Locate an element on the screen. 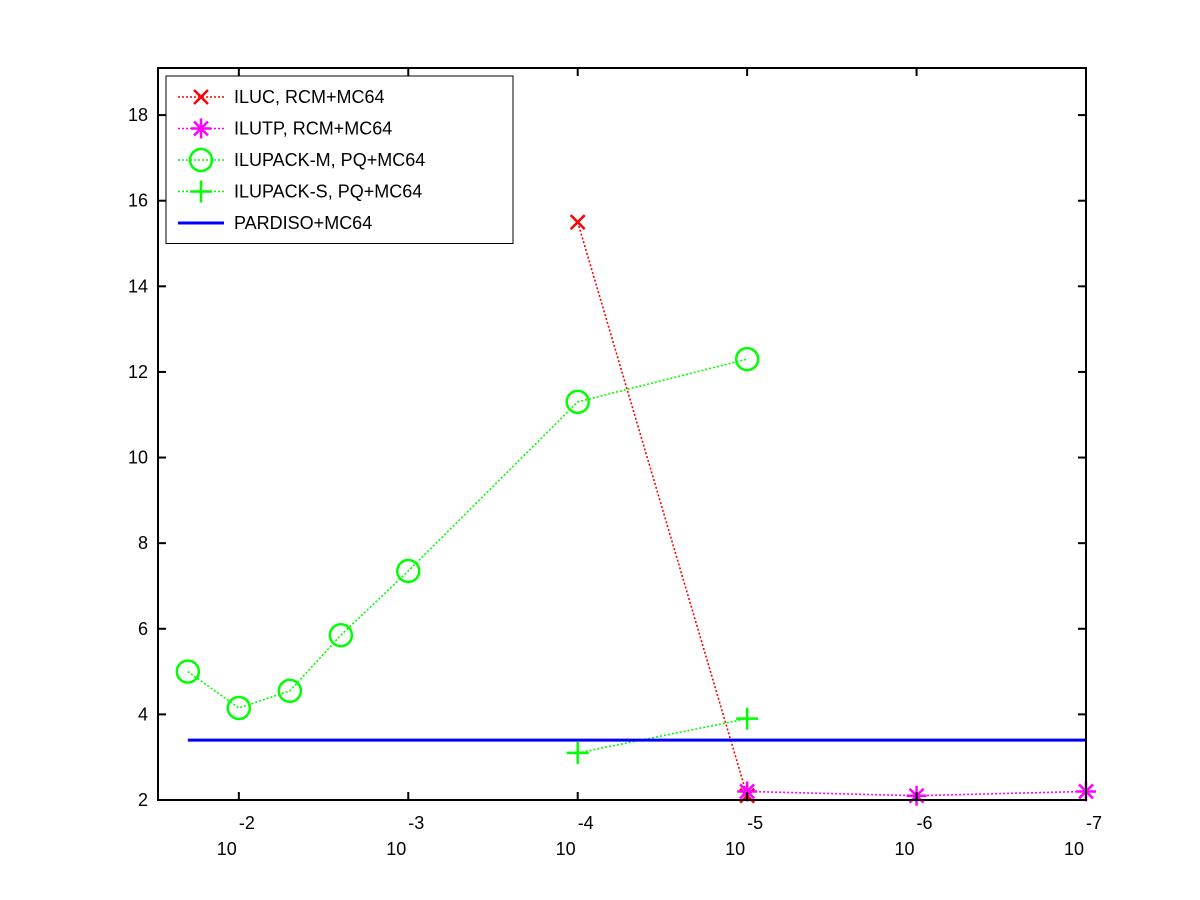 The width and height of the screenshot is (1200, 900). legend-label-4: PARDISO+MC64 is located at coordinates (303, 223).